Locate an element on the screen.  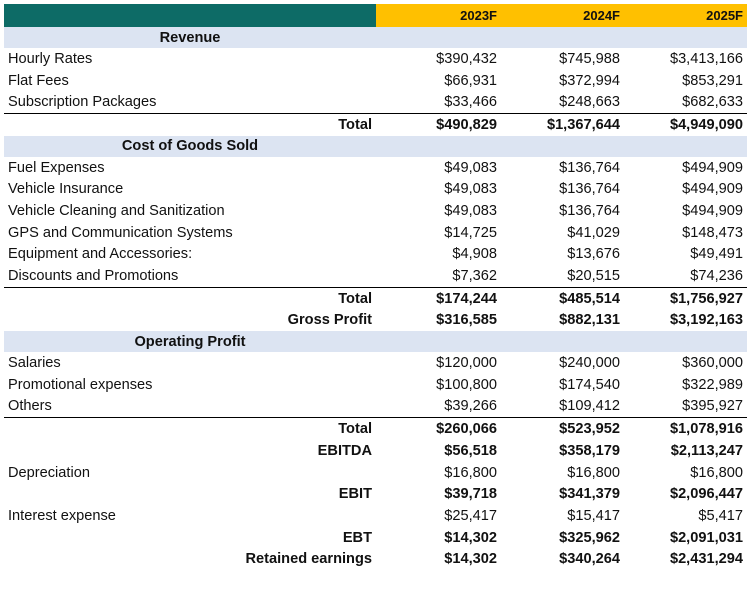
cell-2024: $16,800 is located at coordinates (593, 472).